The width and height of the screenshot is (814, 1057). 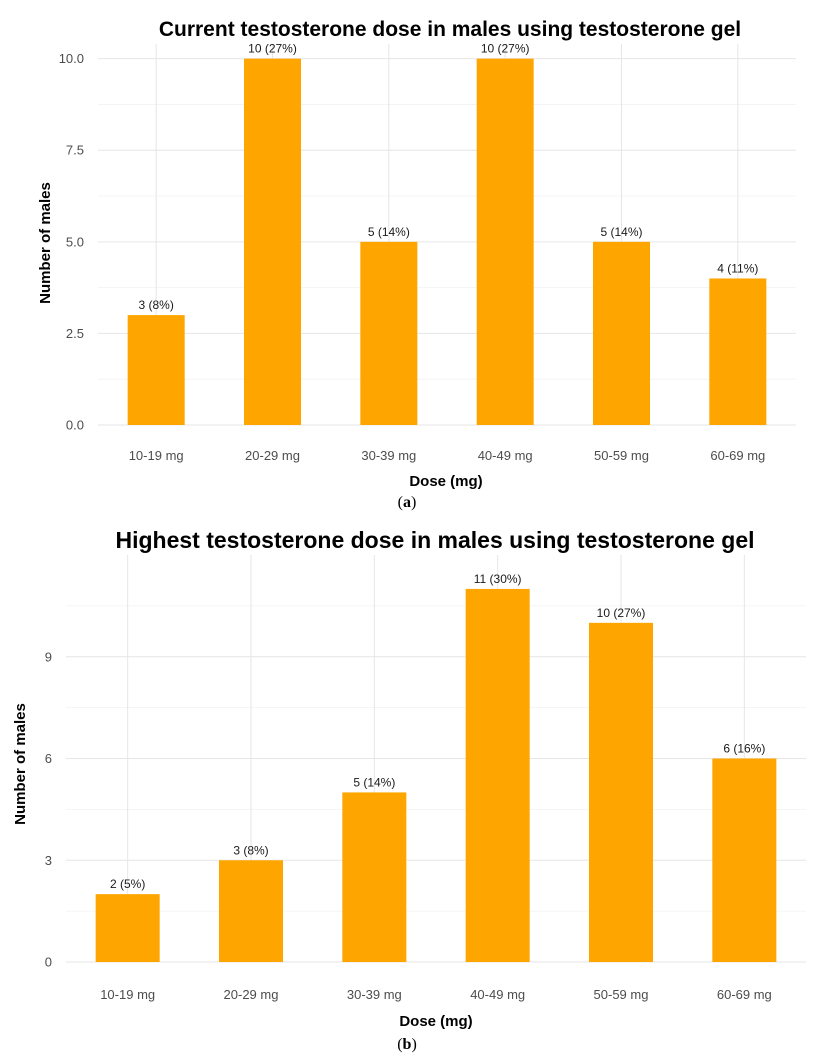 What do you see at coordinates (75, 333) in the screenshot?
I see `y-tick-label: 2.5` at bounding box center [75, 333].